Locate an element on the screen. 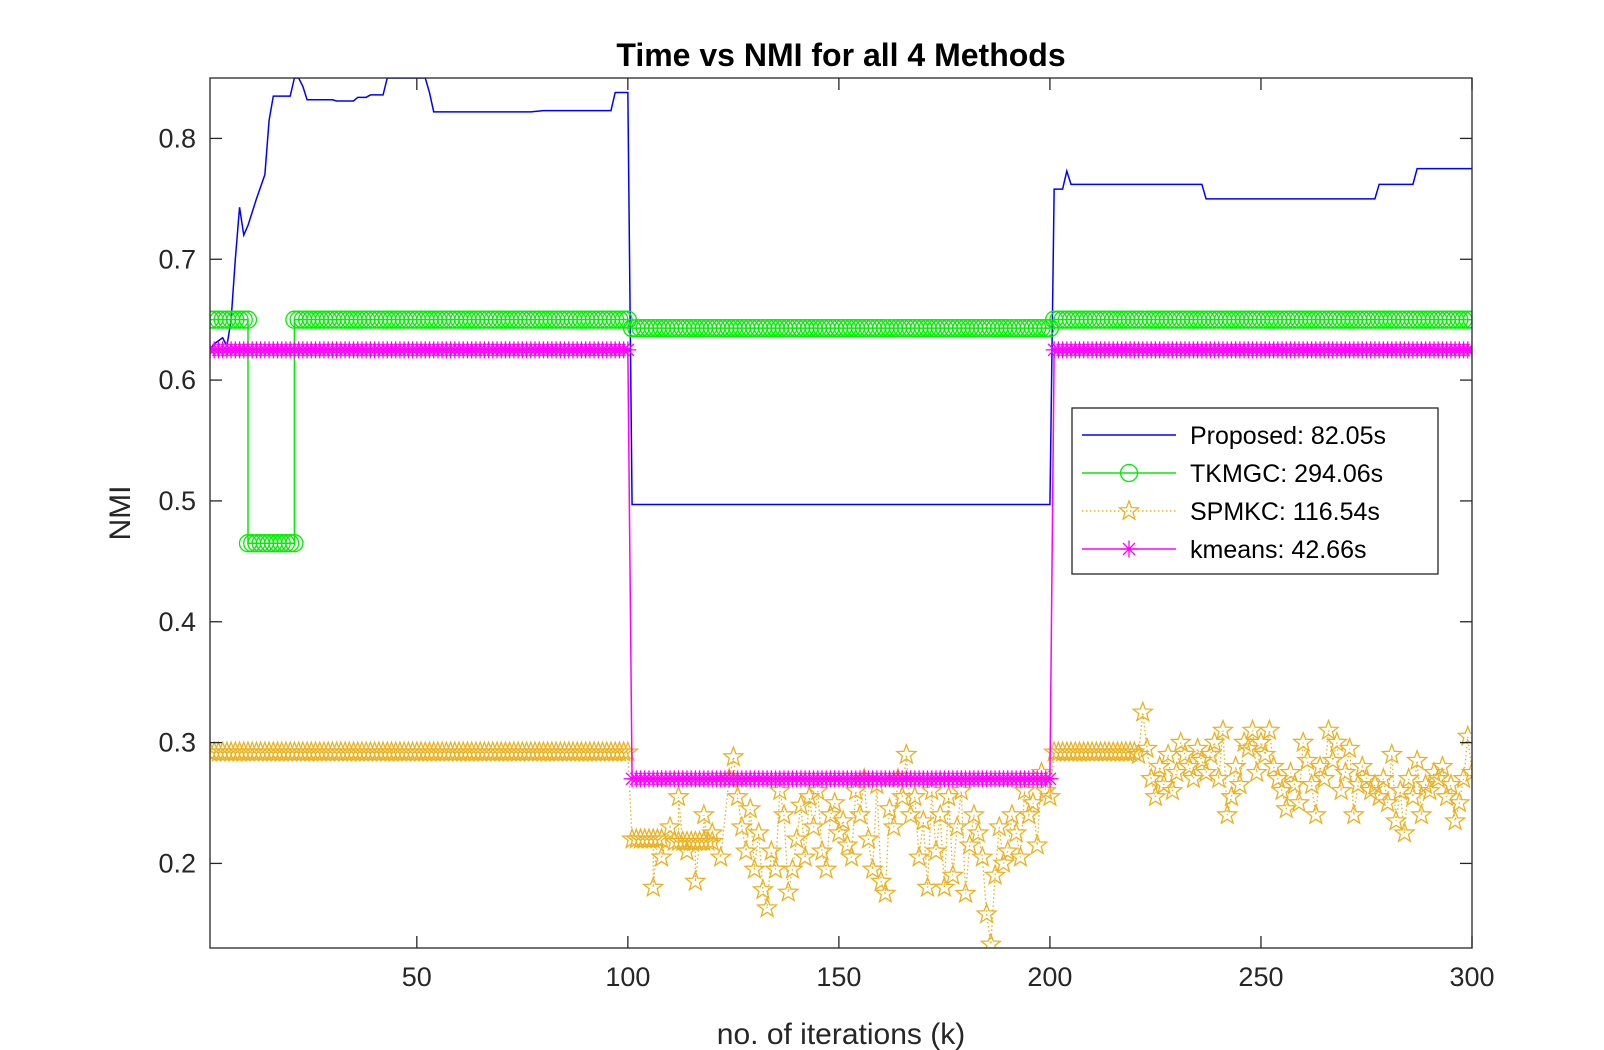 Image resolution: width=1604 pixels, height=1050 pixels. y-tick-label: 0.3 is located at coordinates (177, 743).